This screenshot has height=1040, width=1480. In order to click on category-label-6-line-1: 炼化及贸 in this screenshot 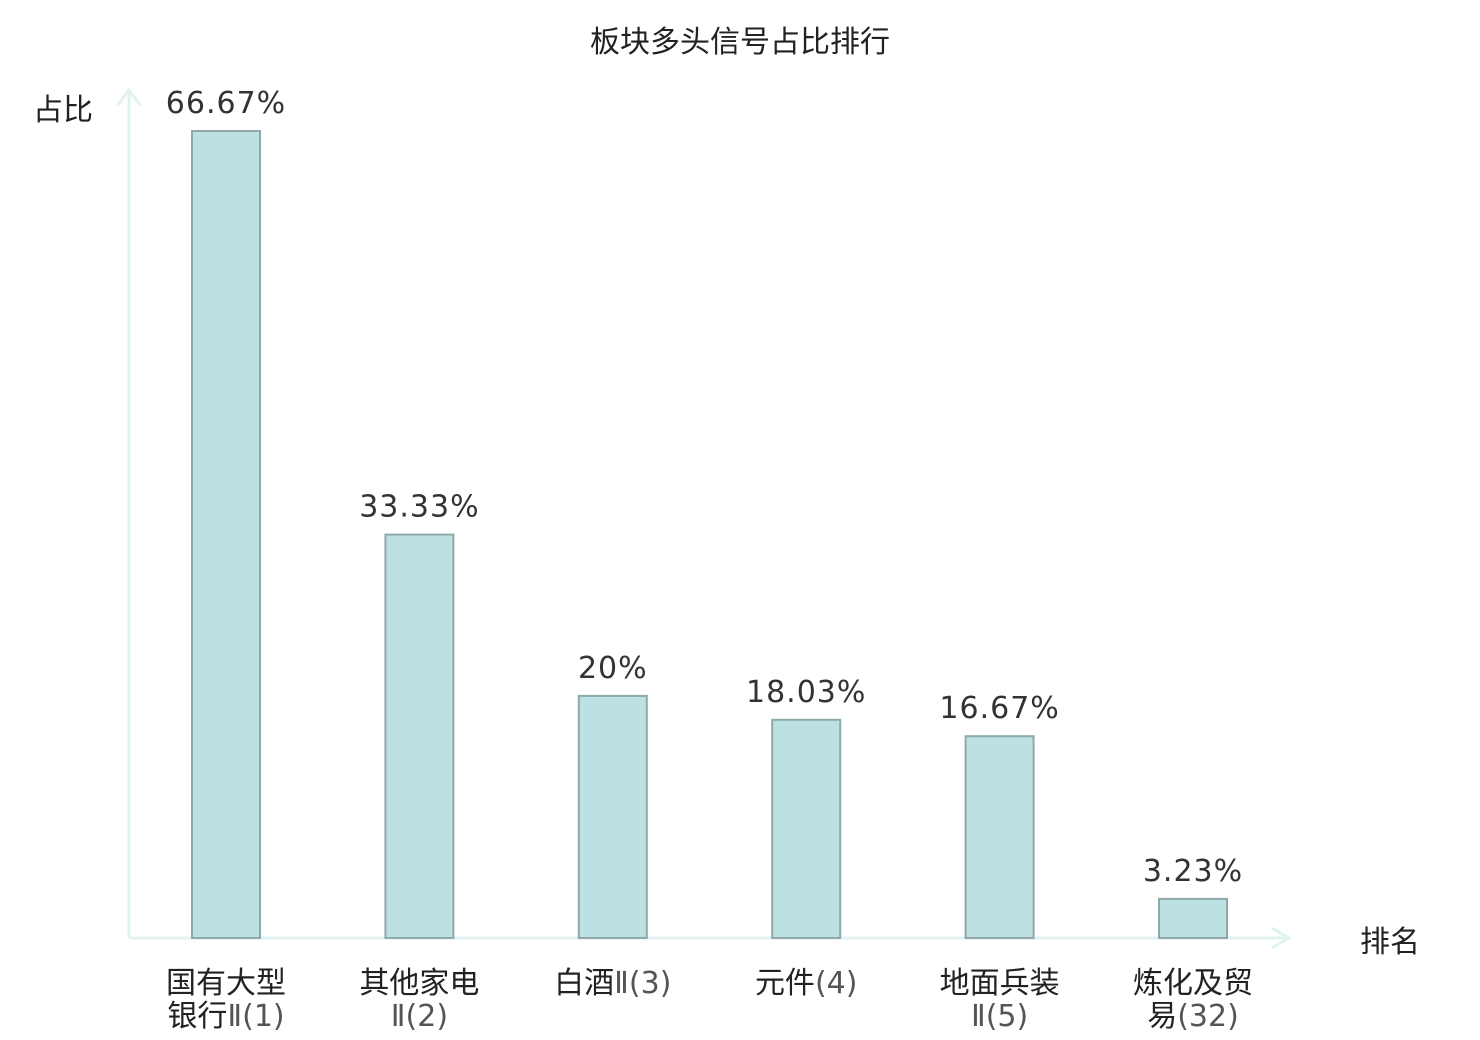, I will do `click(1193, 983)`.